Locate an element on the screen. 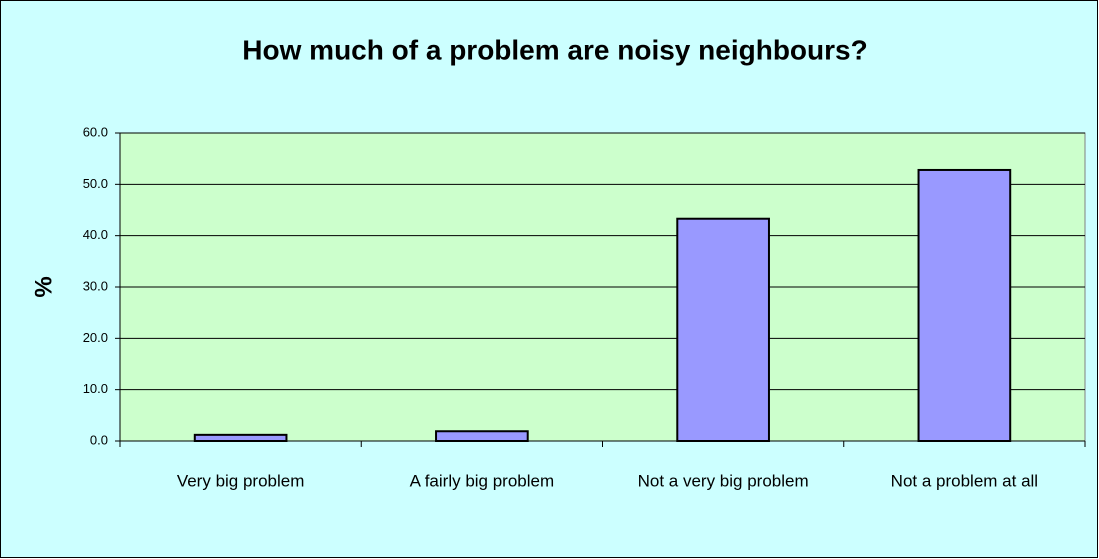  x-tick-label: Not a problem at all is located at coordinates (964, 480).